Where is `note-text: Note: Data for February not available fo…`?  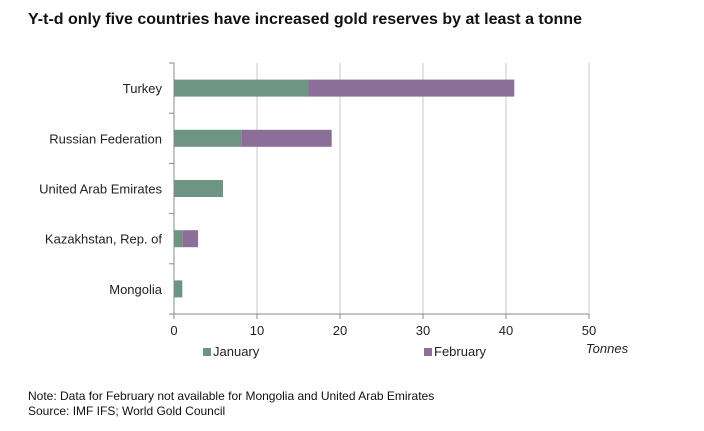 note-text: Note: Data for February not available fo… is located at coordinates (231, 396).